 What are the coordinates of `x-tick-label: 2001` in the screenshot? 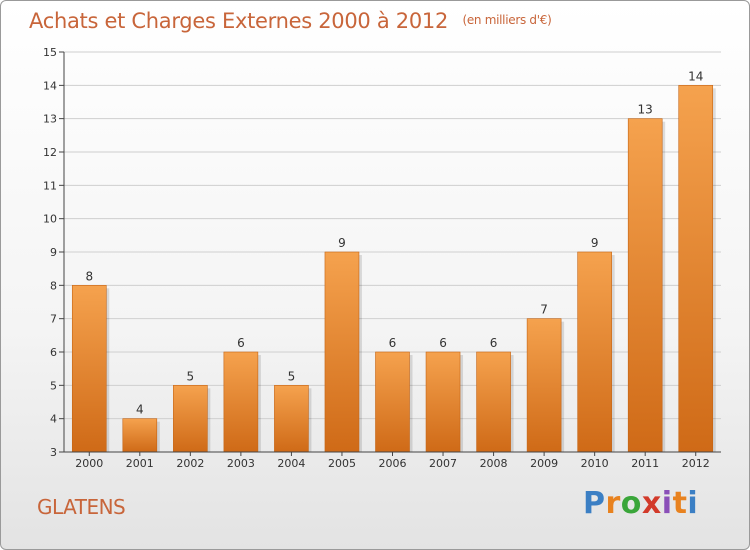 It's located at (140, 463).